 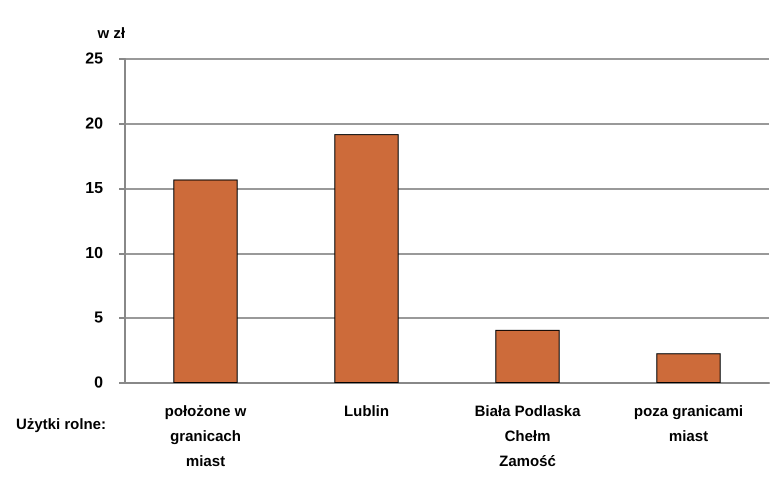 What do you see at coordinates (94, 59) in the screenshot?
I see `y-tick-label: 25` at bounding box center [94, 59].